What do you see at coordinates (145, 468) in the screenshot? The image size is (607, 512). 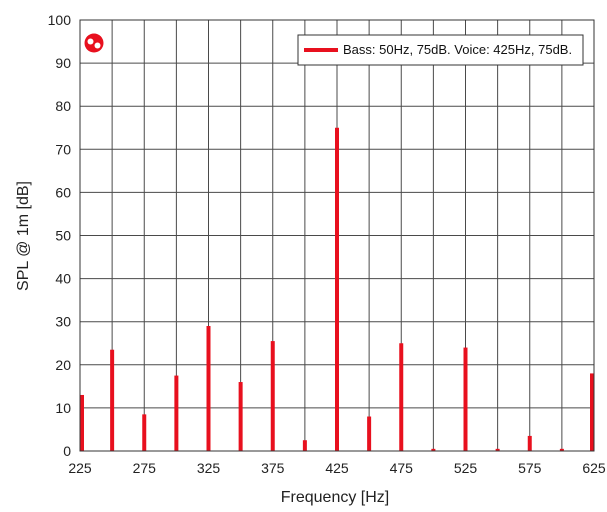 I see `x-tick-label: 275` at bounding box center [145, 468].